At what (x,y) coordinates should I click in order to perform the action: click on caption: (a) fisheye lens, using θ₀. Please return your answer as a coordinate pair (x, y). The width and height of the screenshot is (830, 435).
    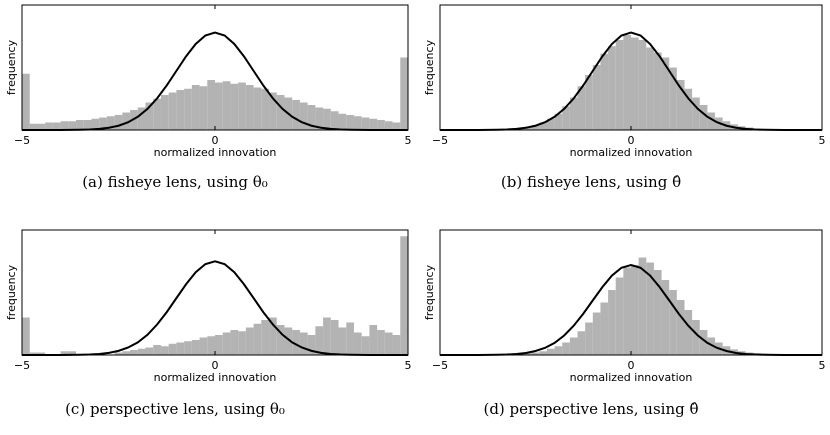
    Looking at the image, I should click on (175, 182).